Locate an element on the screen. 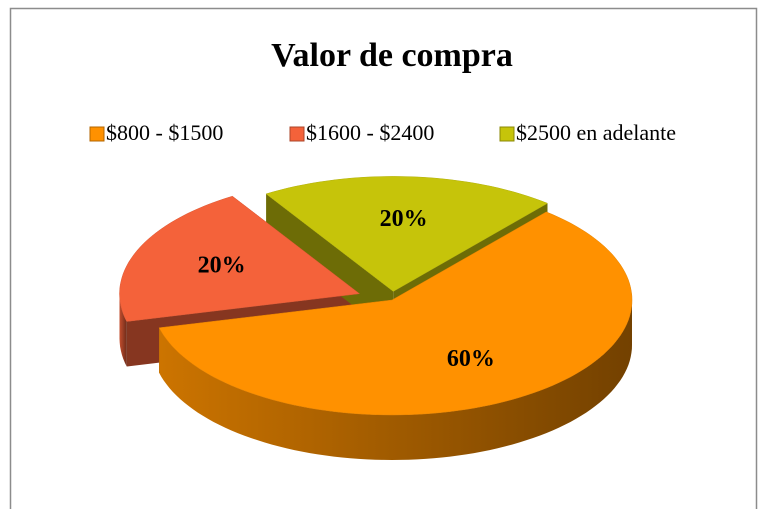 This screenshot has height=509, width=767. slice-wall is located at coordinates (330, 265).